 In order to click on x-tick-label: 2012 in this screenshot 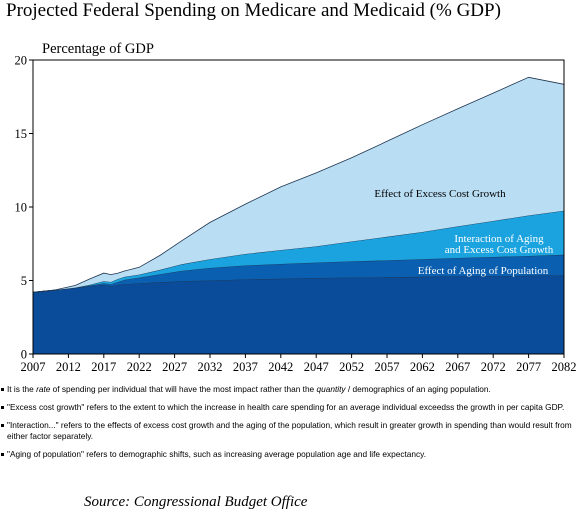, I will do `click(68, 367)`.